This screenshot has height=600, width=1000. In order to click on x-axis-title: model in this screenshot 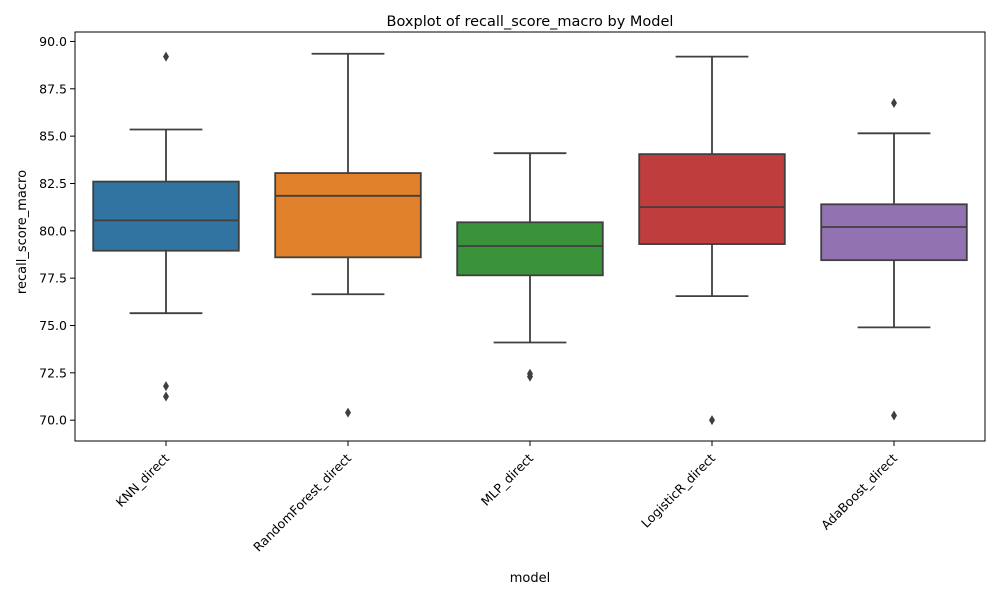, I will do `click(530, 578)`.